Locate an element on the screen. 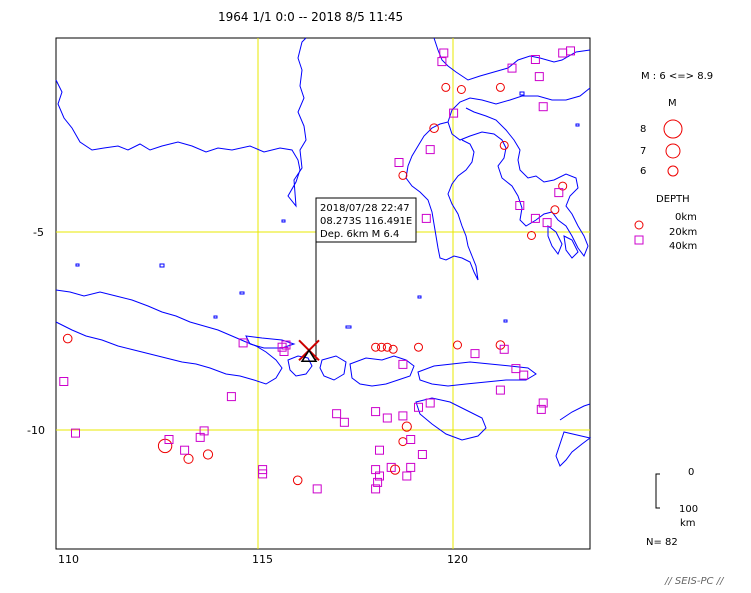 This screenshot has width=751, height=593. map-title: 1964 1/1 0:0 -- 2018 8/5 11:45 is located at coordinates (310, 17).